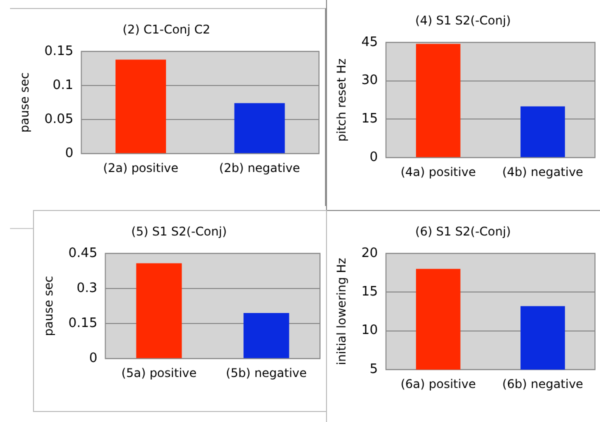  Describe the element at coordinates (83, 253) in the screenshot. I see `y-tick-label: 0.45` at that location.